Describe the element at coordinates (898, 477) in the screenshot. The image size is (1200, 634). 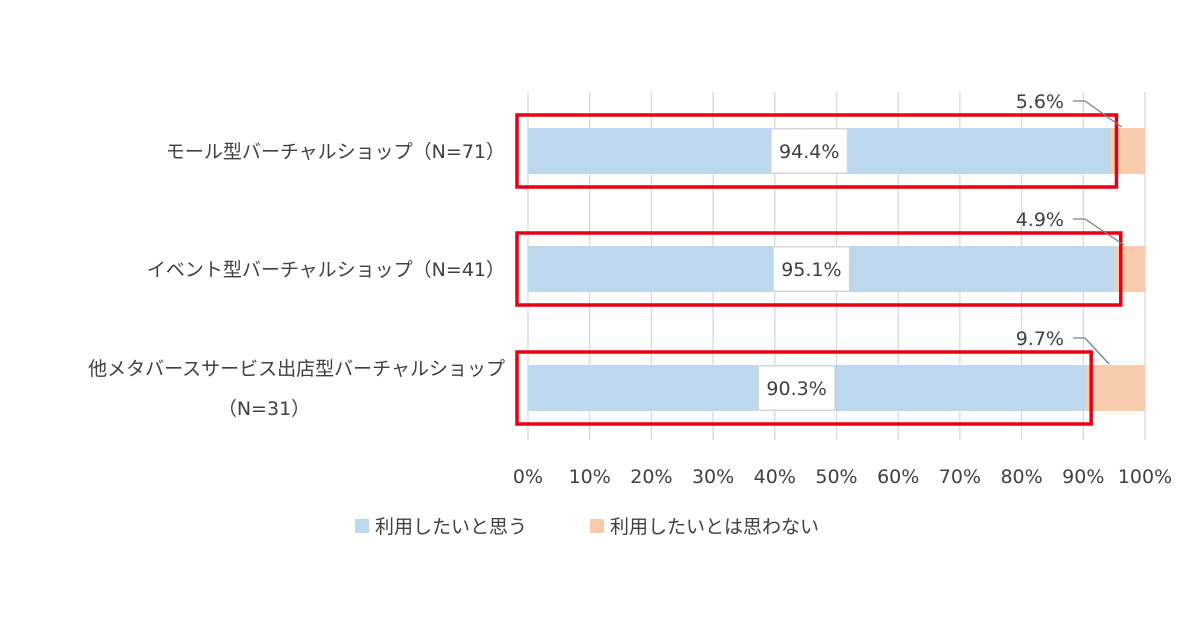
I see `x-tick-label: 60%` at that location.